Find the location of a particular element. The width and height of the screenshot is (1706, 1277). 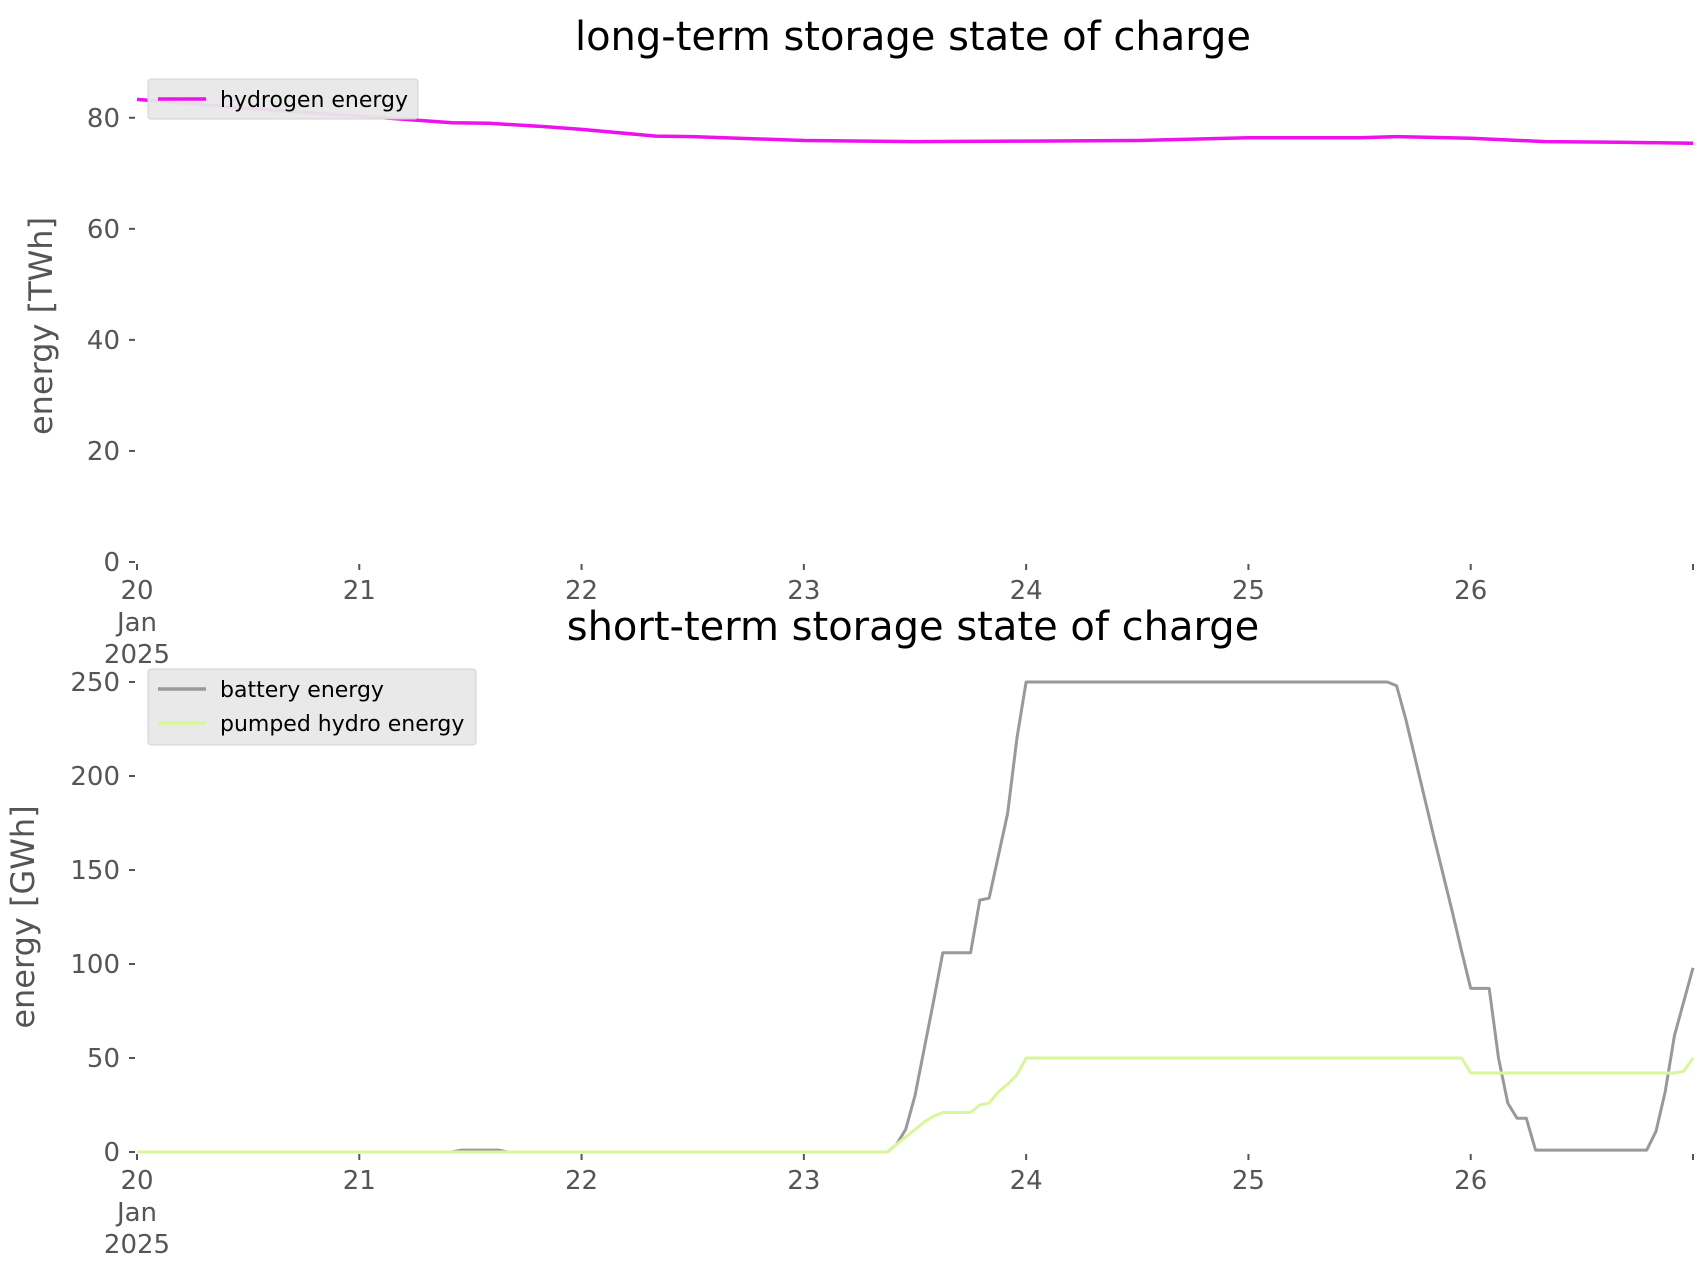

legend-label: battery energy is located at coordinates (302, 690).